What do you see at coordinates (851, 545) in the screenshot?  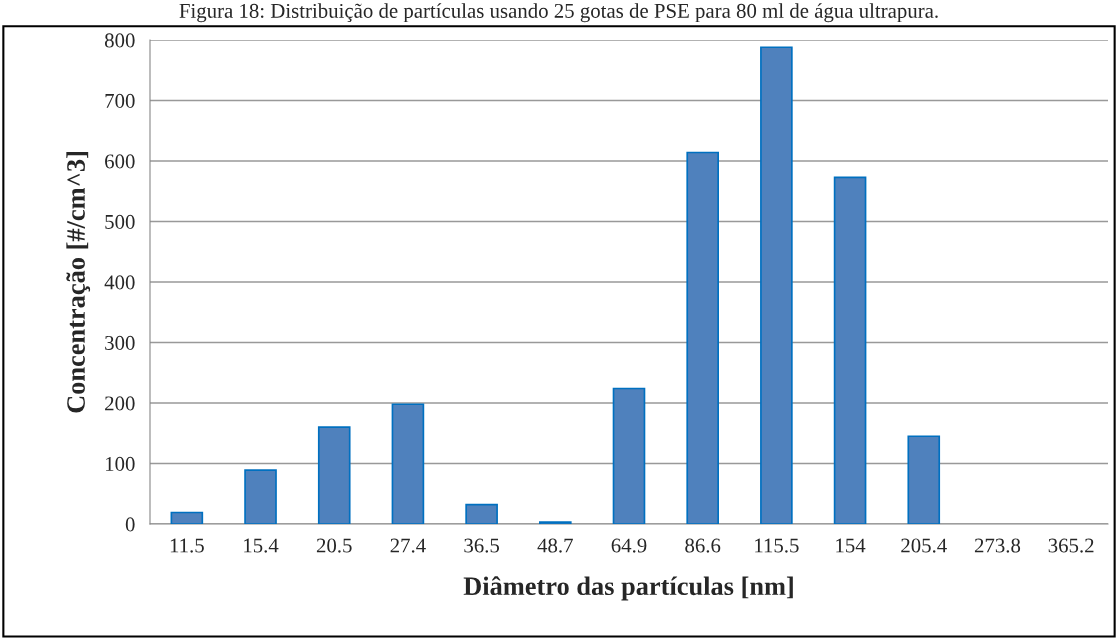 I see `x-tick-label: 154` at bounding box center [851, 545].